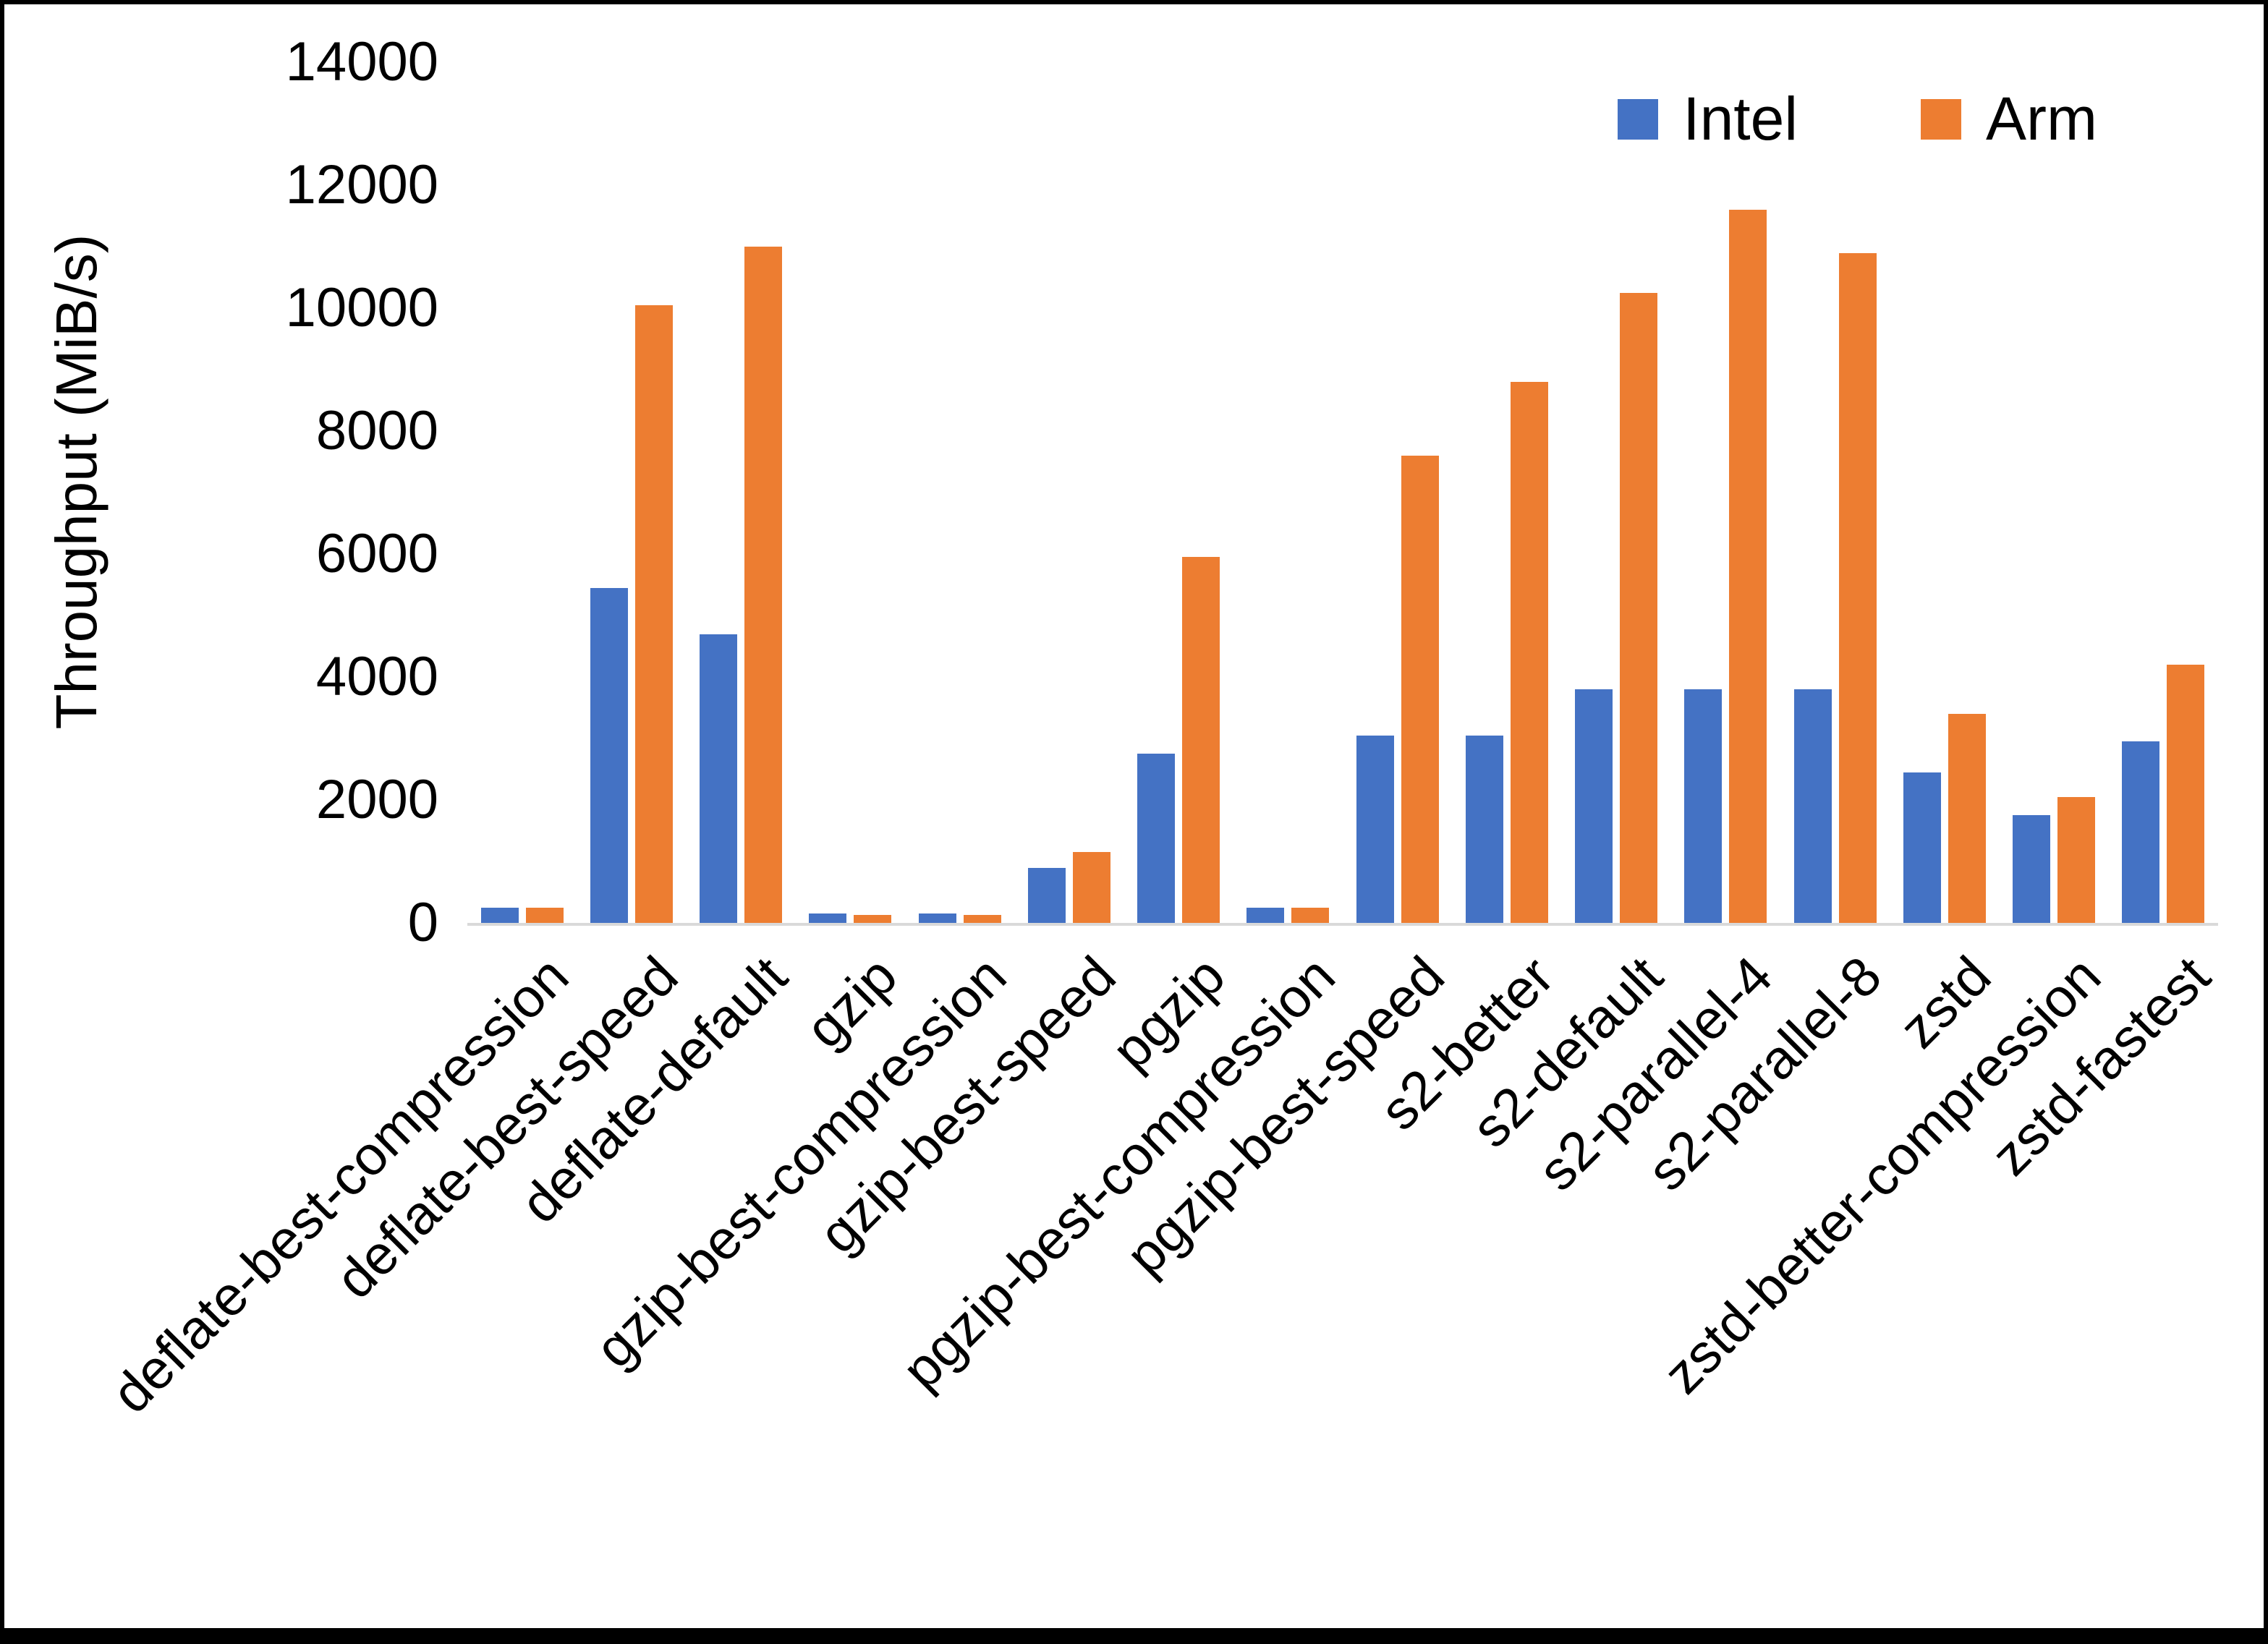  Describe the element at coordinates (376, 676) in the screenshot. I see `y-tick-label: 4000` at that location.